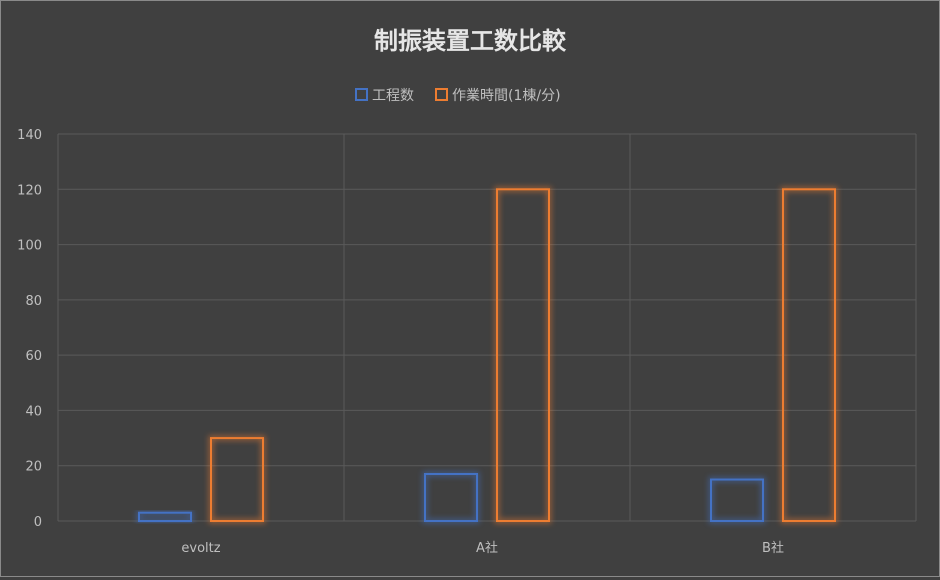 The height and width of the screenshot is (580, 940). What do you see at coordinates (33, 411) in the screenshot?
I see `y-tick-label: 40` at bounding box center [33, 411].